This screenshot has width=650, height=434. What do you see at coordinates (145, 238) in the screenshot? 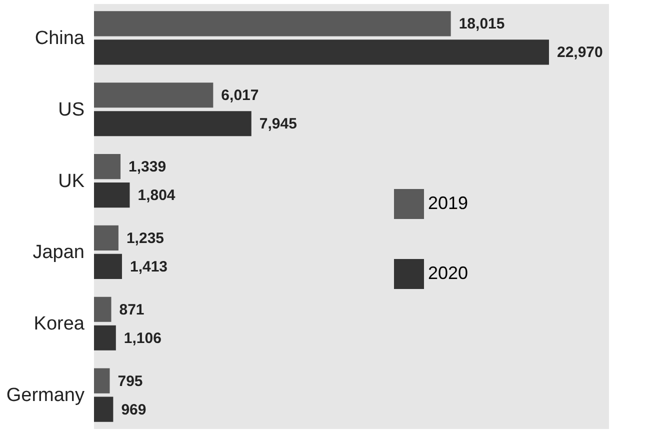
I see `data-label: 1,235` at bounding box center [145, 238].